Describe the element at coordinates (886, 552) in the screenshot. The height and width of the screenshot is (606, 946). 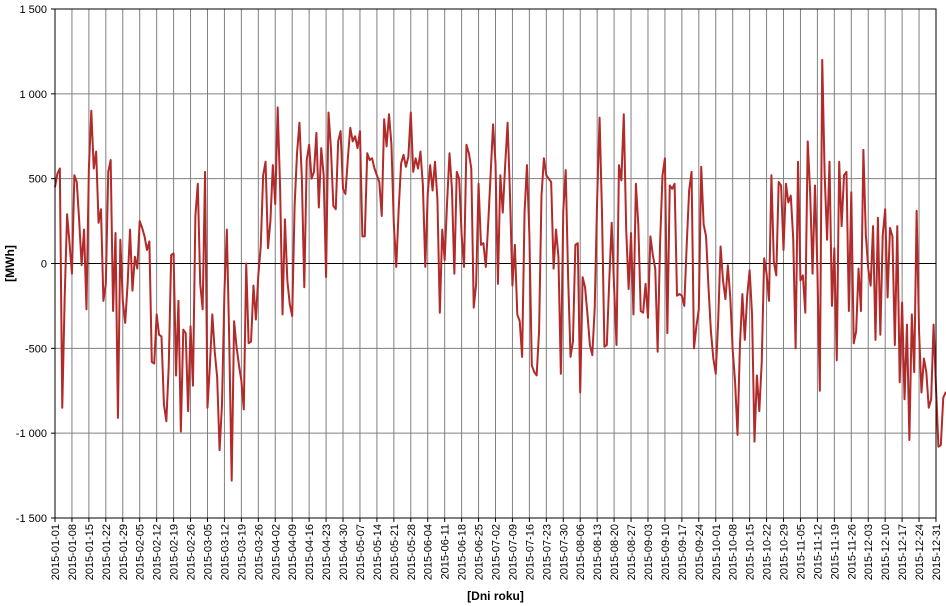
I see `x-tick-label: 2015-12-10` at that location.